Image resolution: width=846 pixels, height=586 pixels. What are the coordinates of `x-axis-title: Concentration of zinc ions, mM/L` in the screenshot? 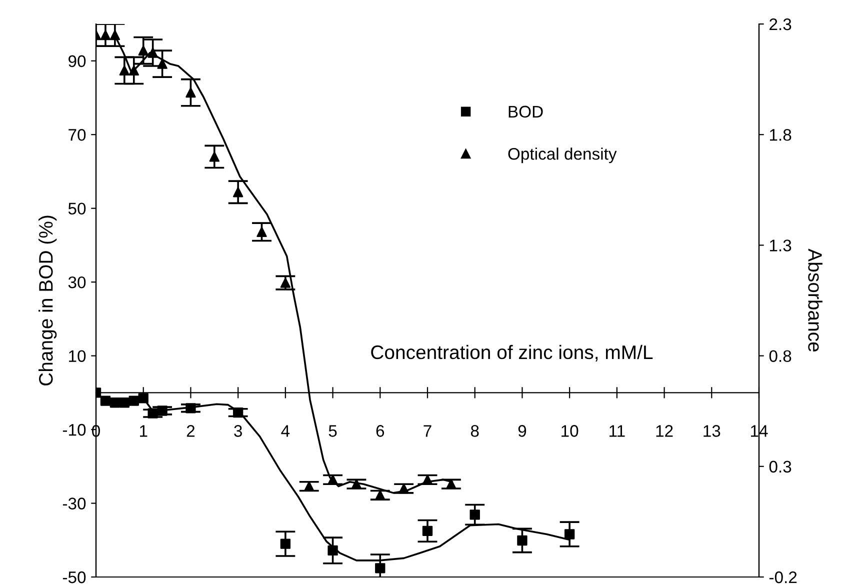 It's located at (512, 353).